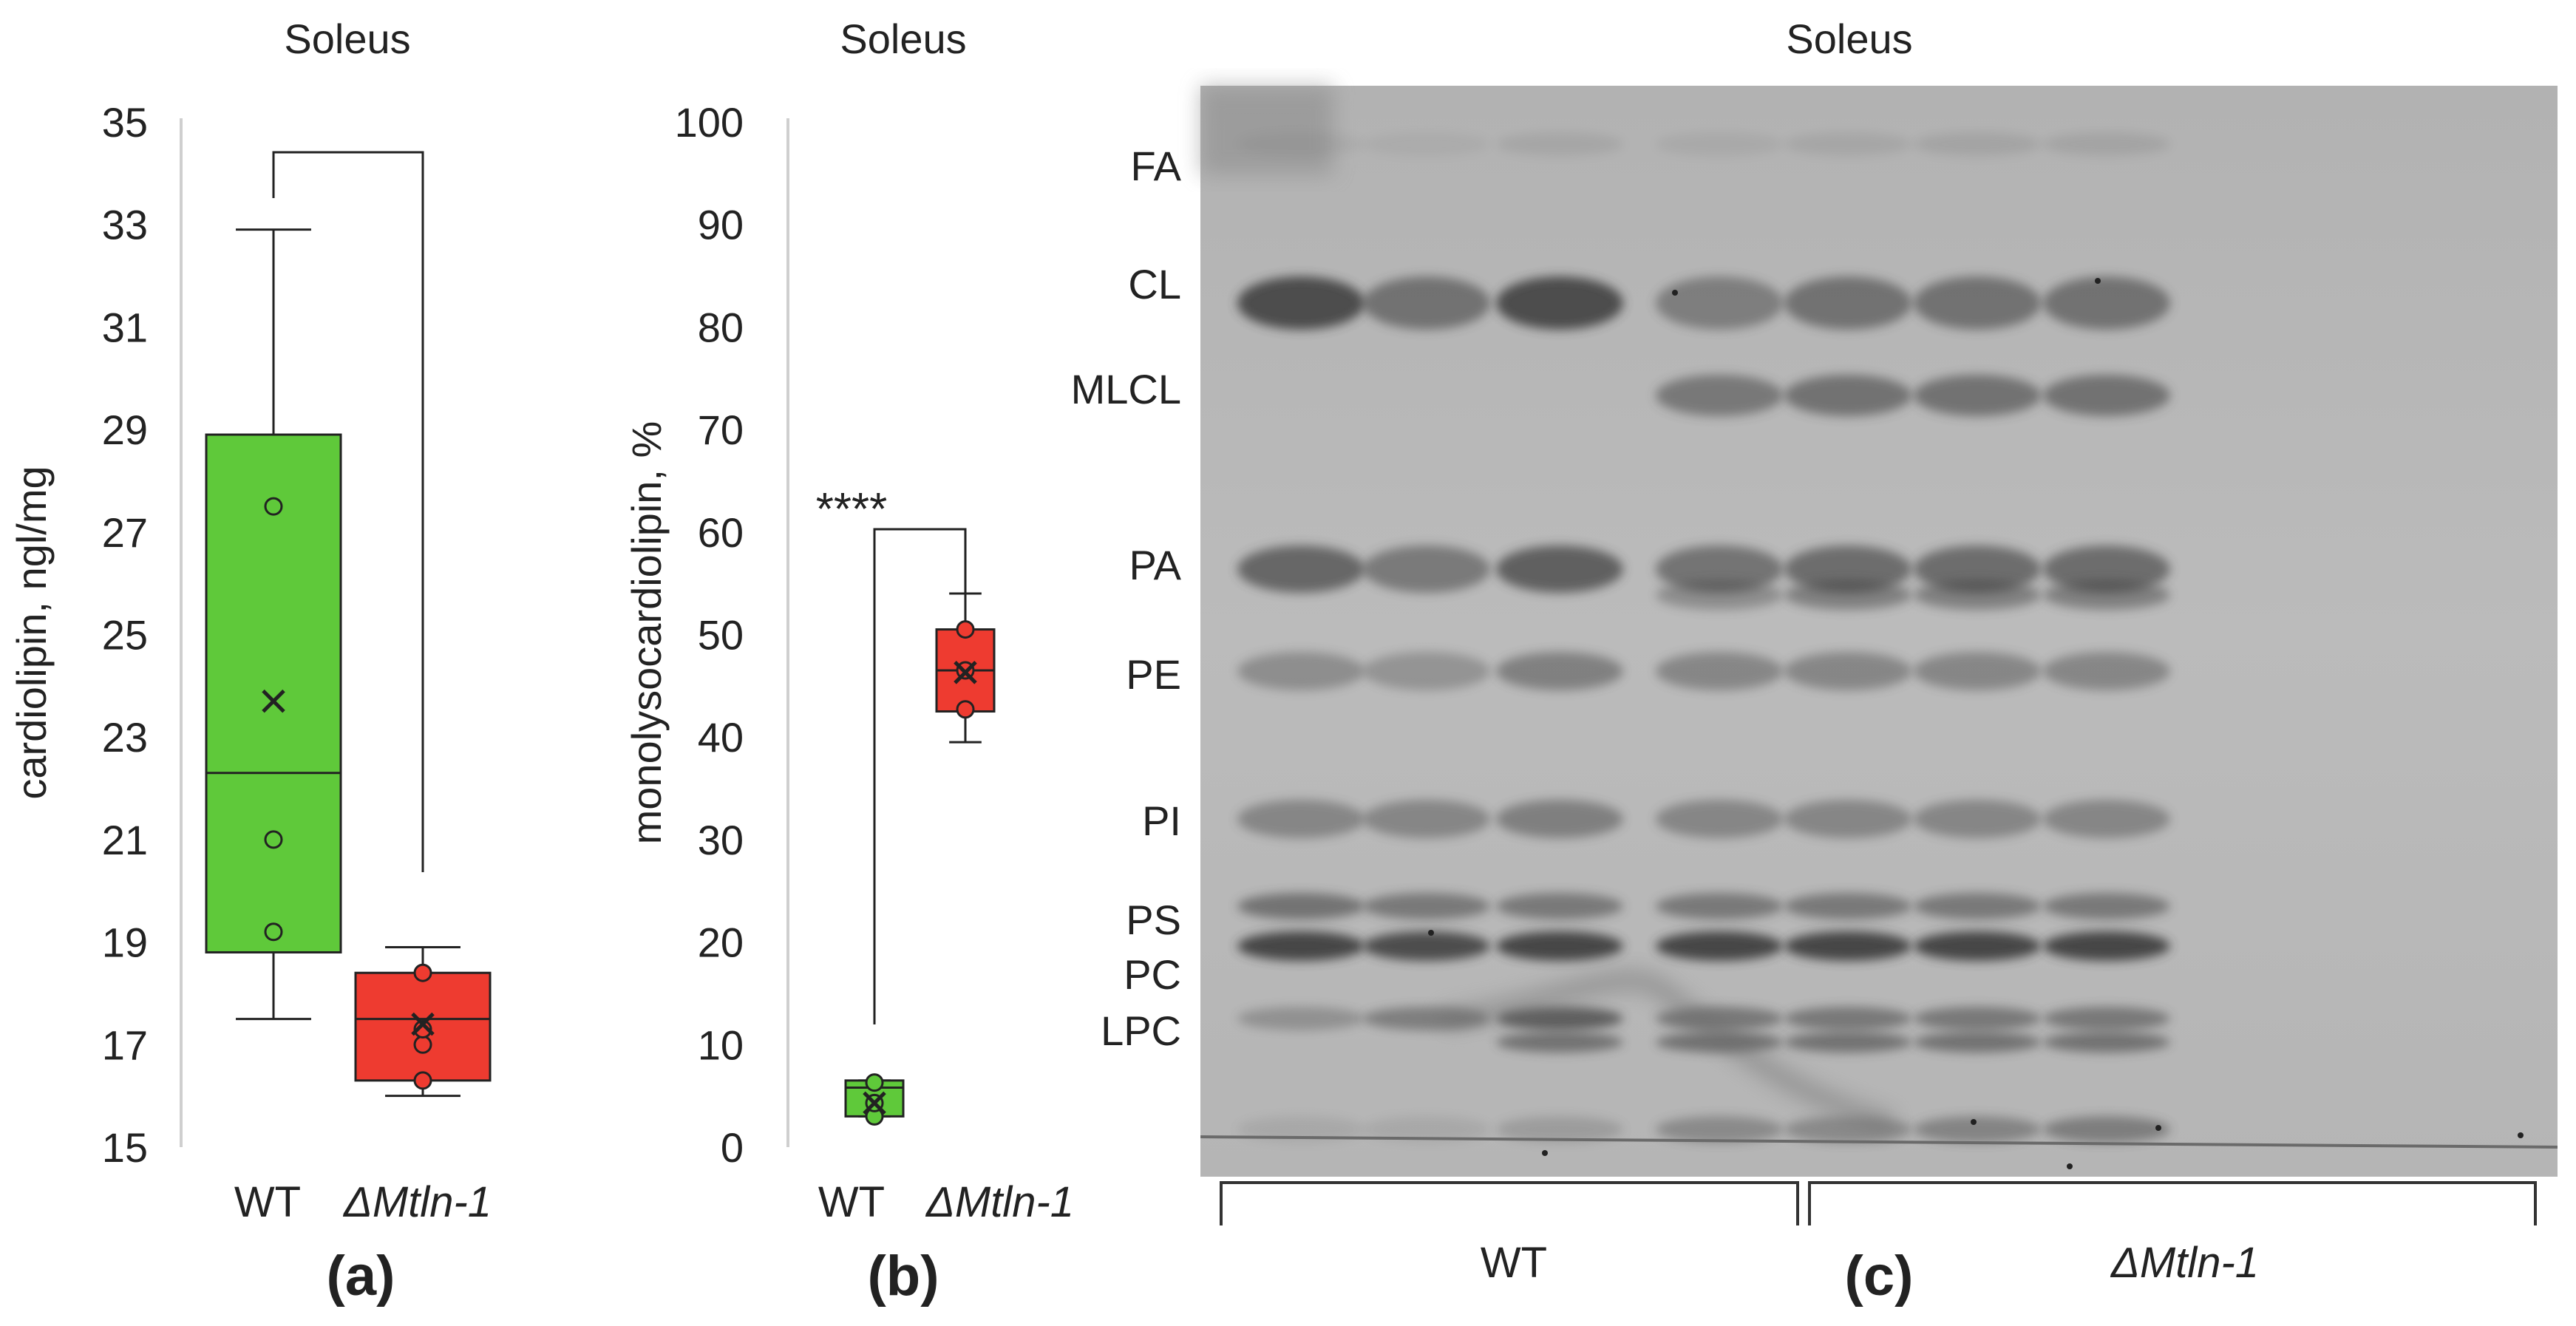  What do you see at coordinates (1719, 595) in the screenshot?
I see `tlc-band-pa2` at bounding box center [1719, 595].